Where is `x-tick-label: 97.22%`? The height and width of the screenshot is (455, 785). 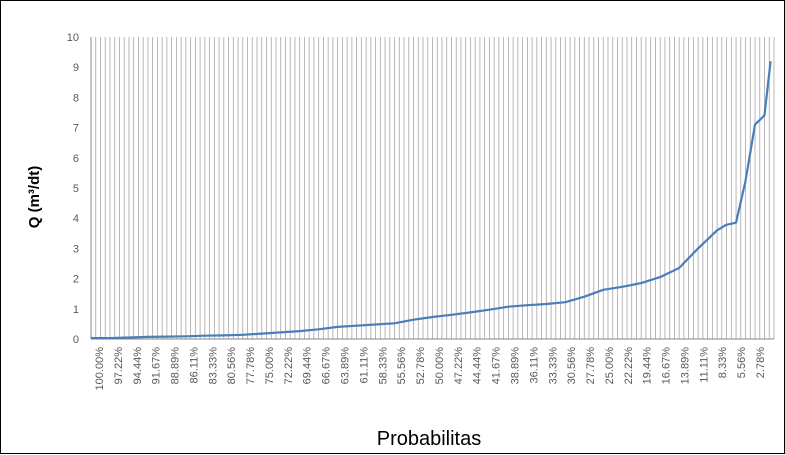 x-tick-label: 97.22% is located at coordinates (119, 366).